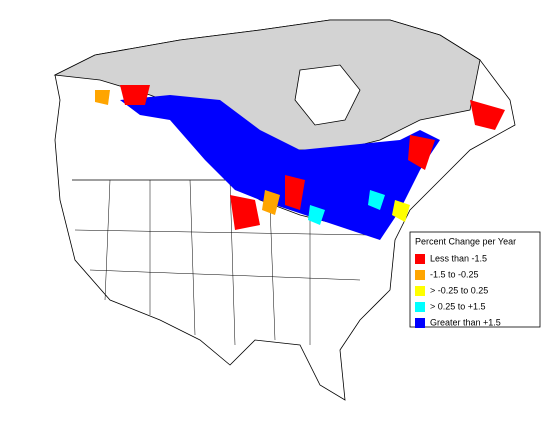 Image resolution: width=547 pixels, height=423 pixels. I want to click on legend-label: Greater than +1.5, so click(465, 322).